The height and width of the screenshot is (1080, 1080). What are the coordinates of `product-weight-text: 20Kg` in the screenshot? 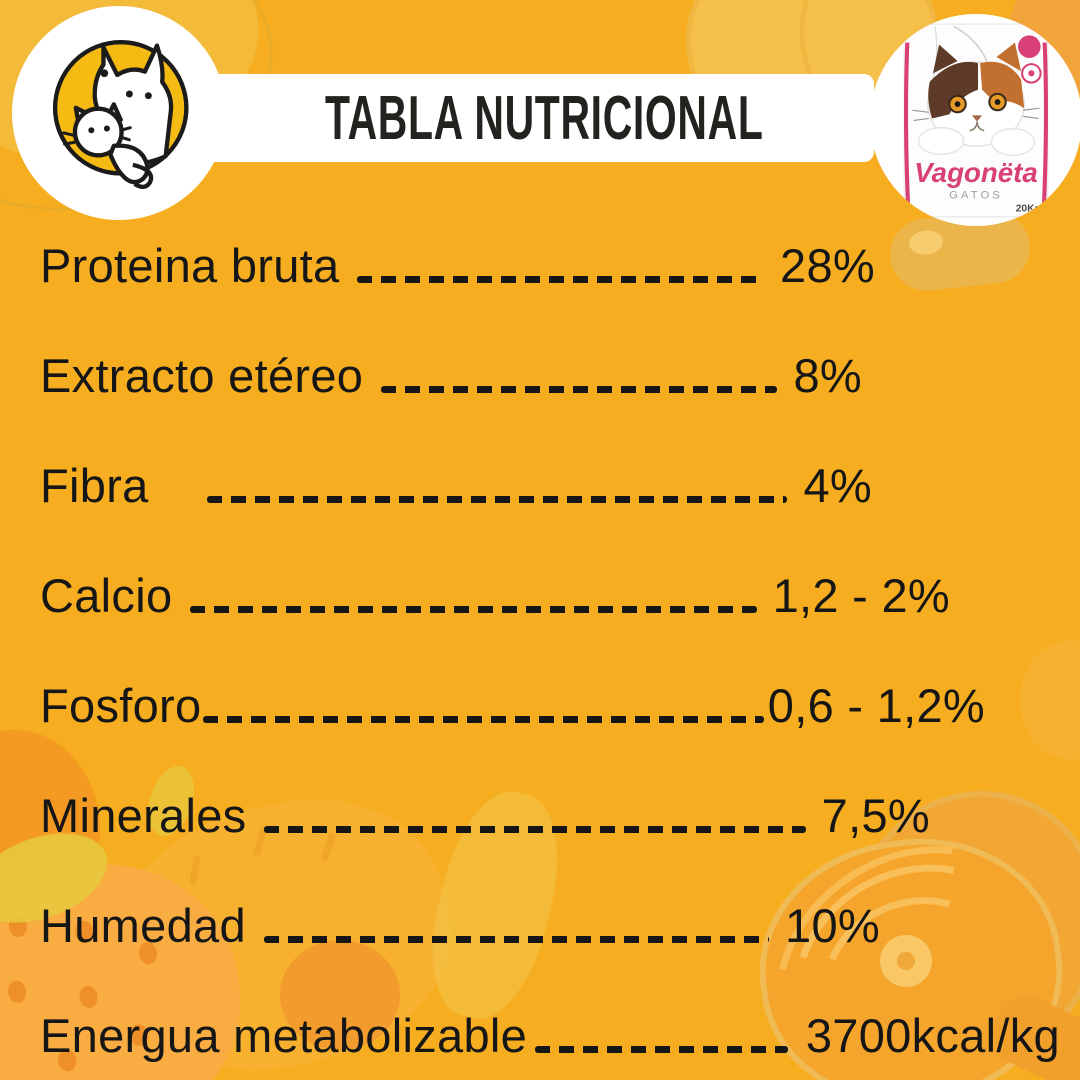 It's located at (1028, 208).